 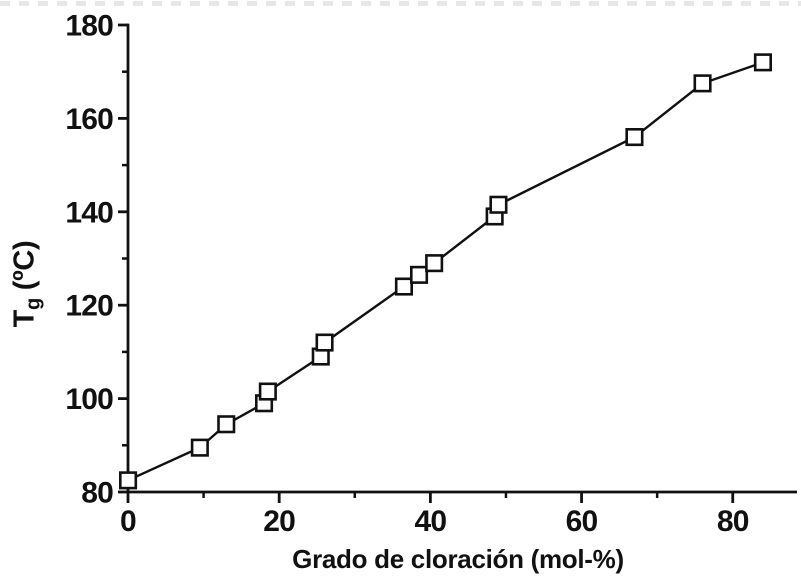 What do you see at coordinates (128, 521) in the screenshot?
I see `x-tick-label: 0` at bounding box center [128, 521].